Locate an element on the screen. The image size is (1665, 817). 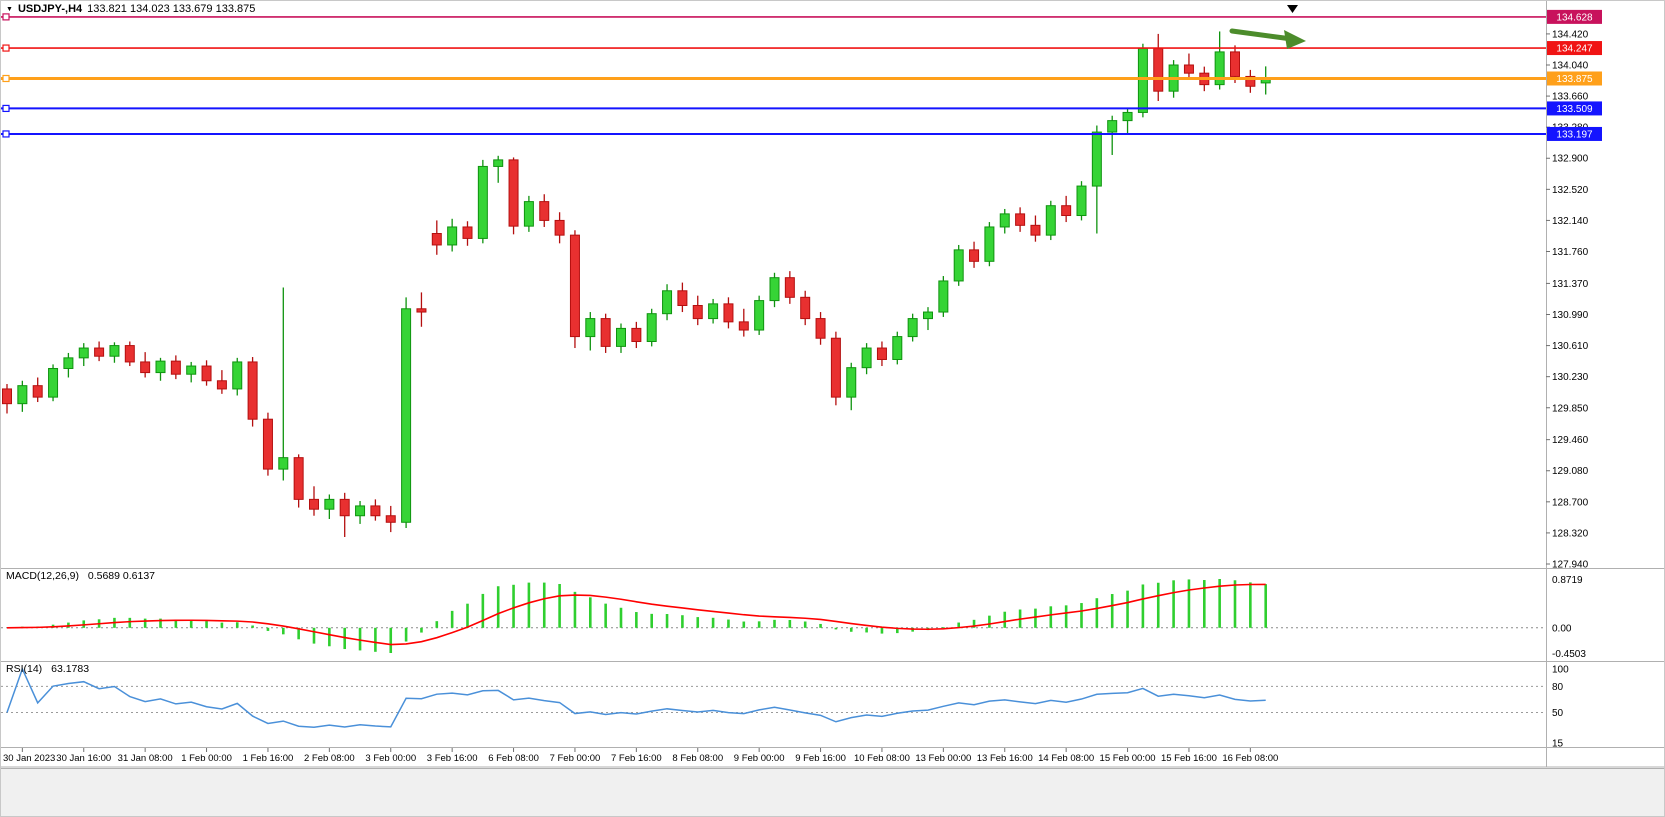
symbol-dropdown-icon: ▼ is located at coordinates (9, 9).